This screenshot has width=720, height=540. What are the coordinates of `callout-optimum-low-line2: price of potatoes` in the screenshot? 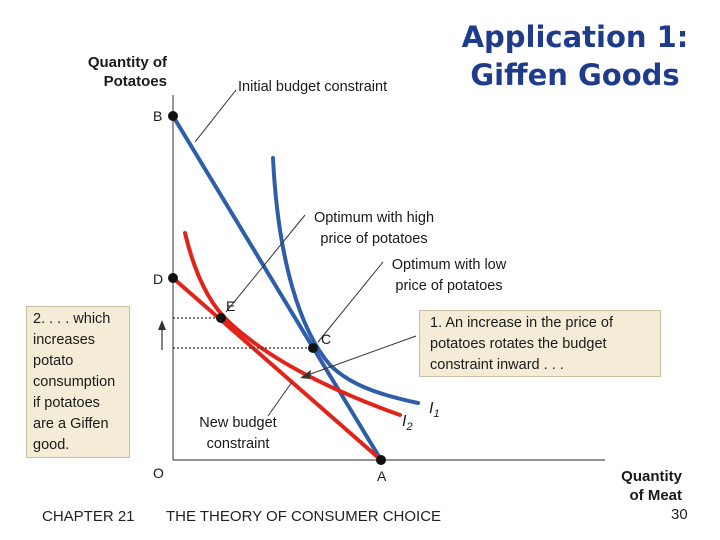 It's located at (449, 286).